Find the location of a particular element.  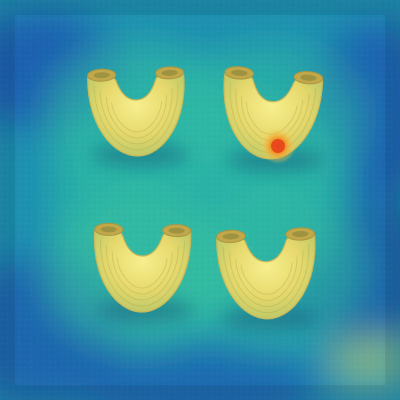

hotspot is located at coordinates (278, 146).